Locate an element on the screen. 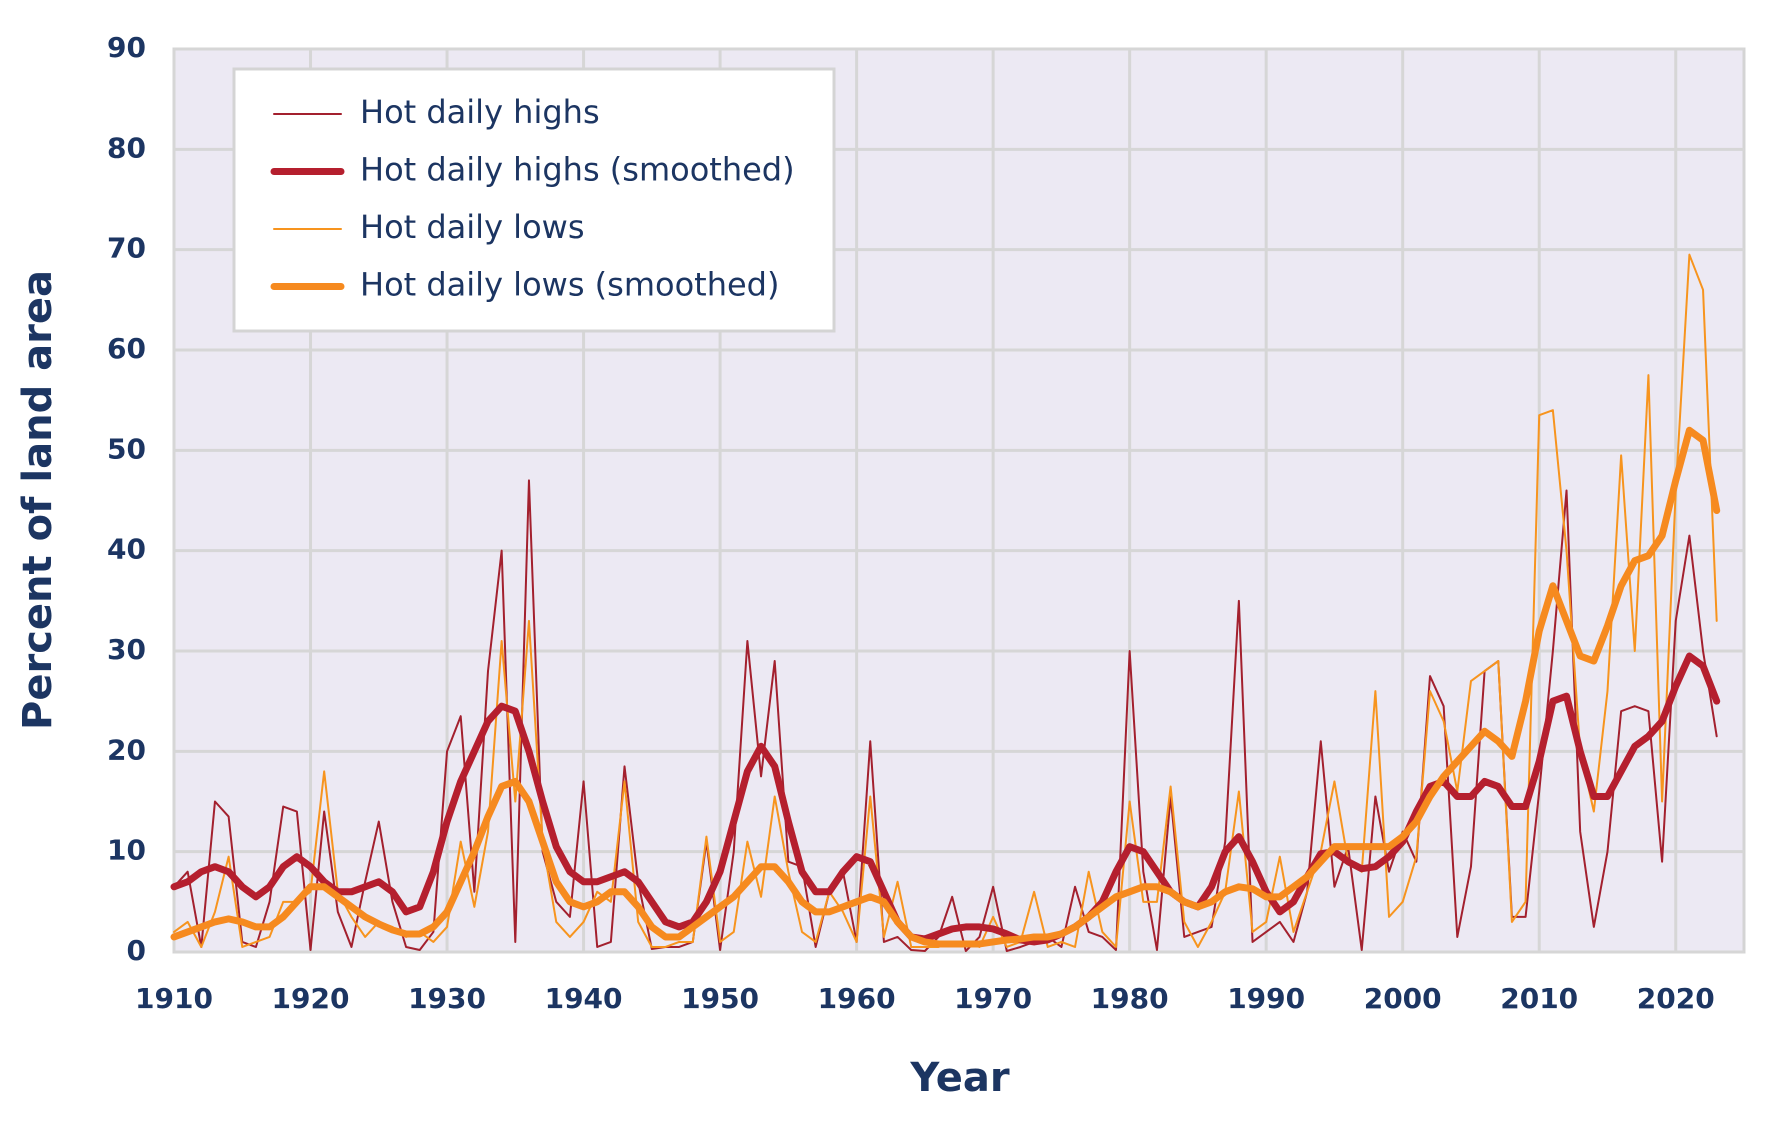 The height and width of the screenshot is (1130, 1772). y-tick-label: 70 is located at coordinates (126, 248).